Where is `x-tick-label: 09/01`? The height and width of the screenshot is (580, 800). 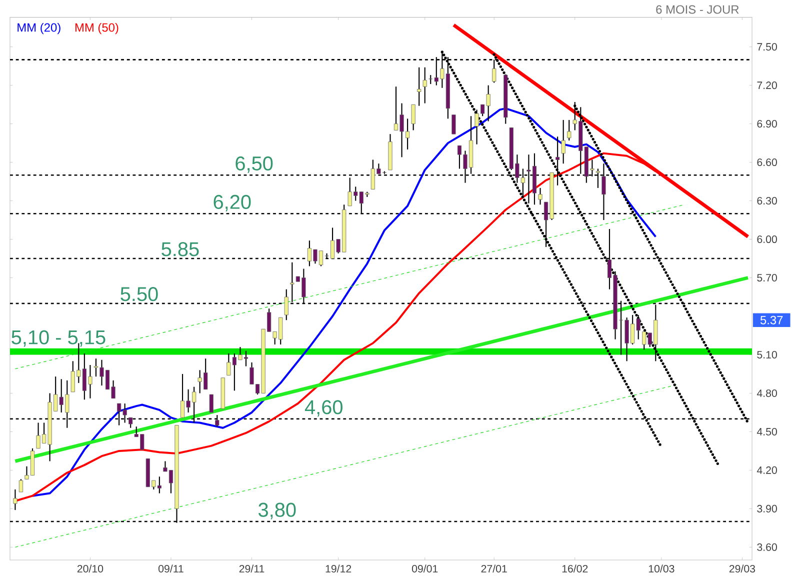 x-tick-label: 09/01 is located at coordinates (425, 568).